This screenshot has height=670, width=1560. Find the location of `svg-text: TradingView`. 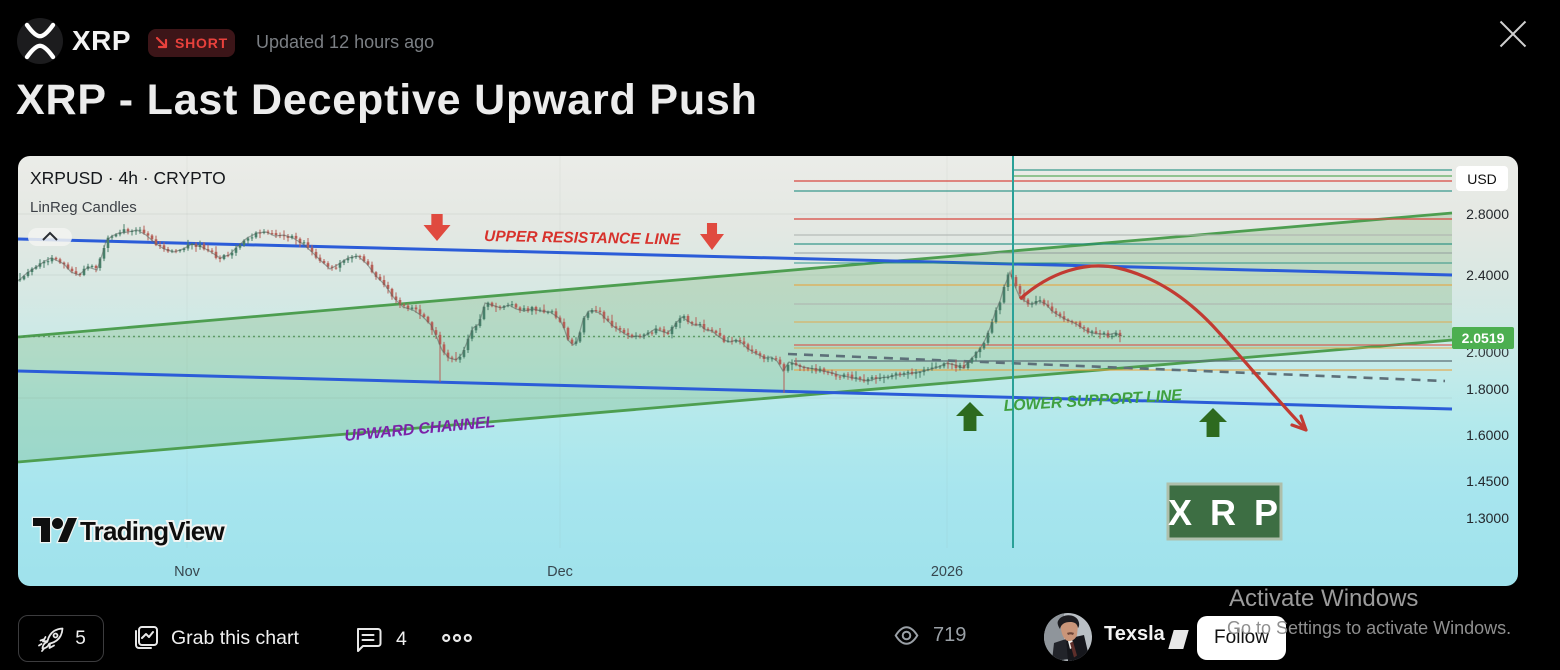

svg-text: TradingView is located at coordinates (152, 531).